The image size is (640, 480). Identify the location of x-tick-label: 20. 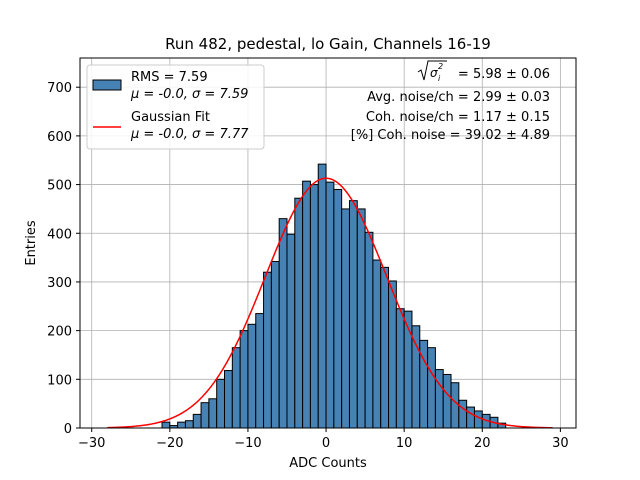
(482, 443).